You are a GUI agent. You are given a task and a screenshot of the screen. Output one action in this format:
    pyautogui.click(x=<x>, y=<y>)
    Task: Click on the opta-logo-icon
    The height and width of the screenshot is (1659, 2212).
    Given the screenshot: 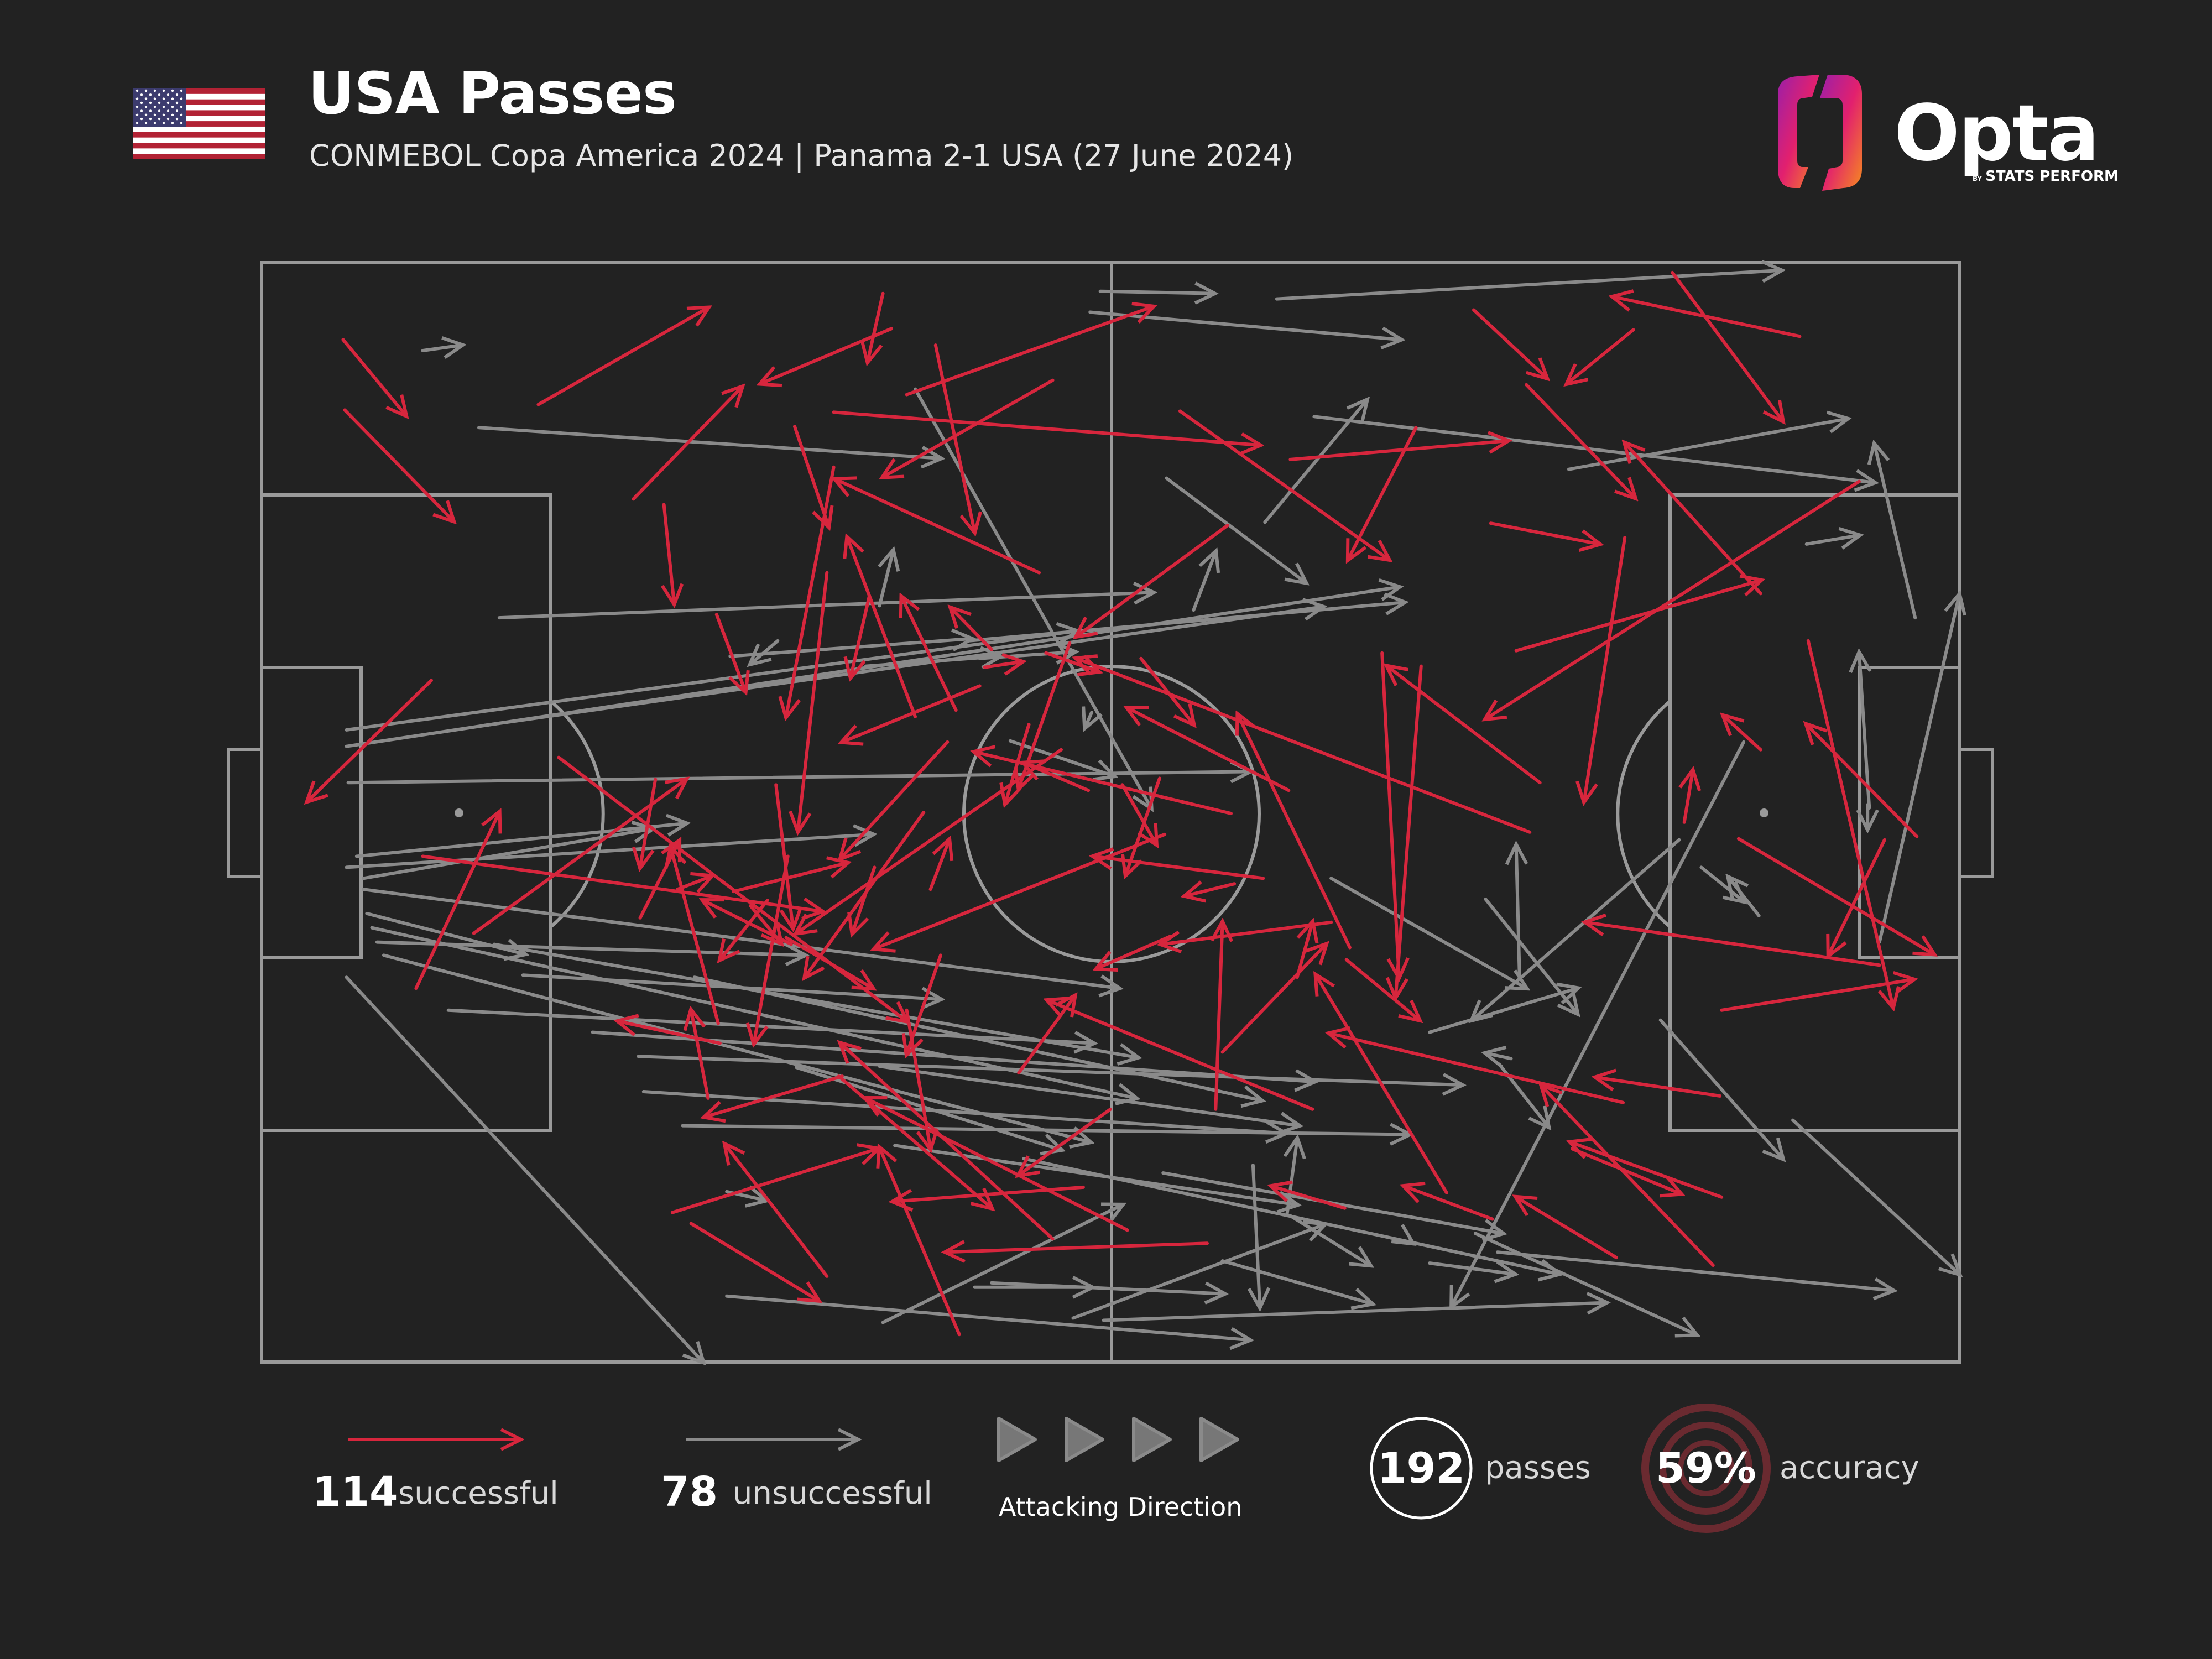 What is the action you would take?
    pyautogui.click(x=1820, y=133)
    